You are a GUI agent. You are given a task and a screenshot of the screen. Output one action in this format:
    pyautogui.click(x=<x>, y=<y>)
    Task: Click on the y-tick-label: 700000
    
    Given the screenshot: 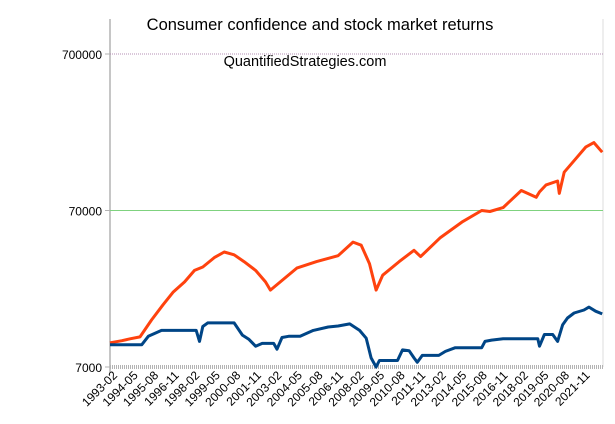 What is the action you would take?
    pyautogui.click(x=82, y=55)
    